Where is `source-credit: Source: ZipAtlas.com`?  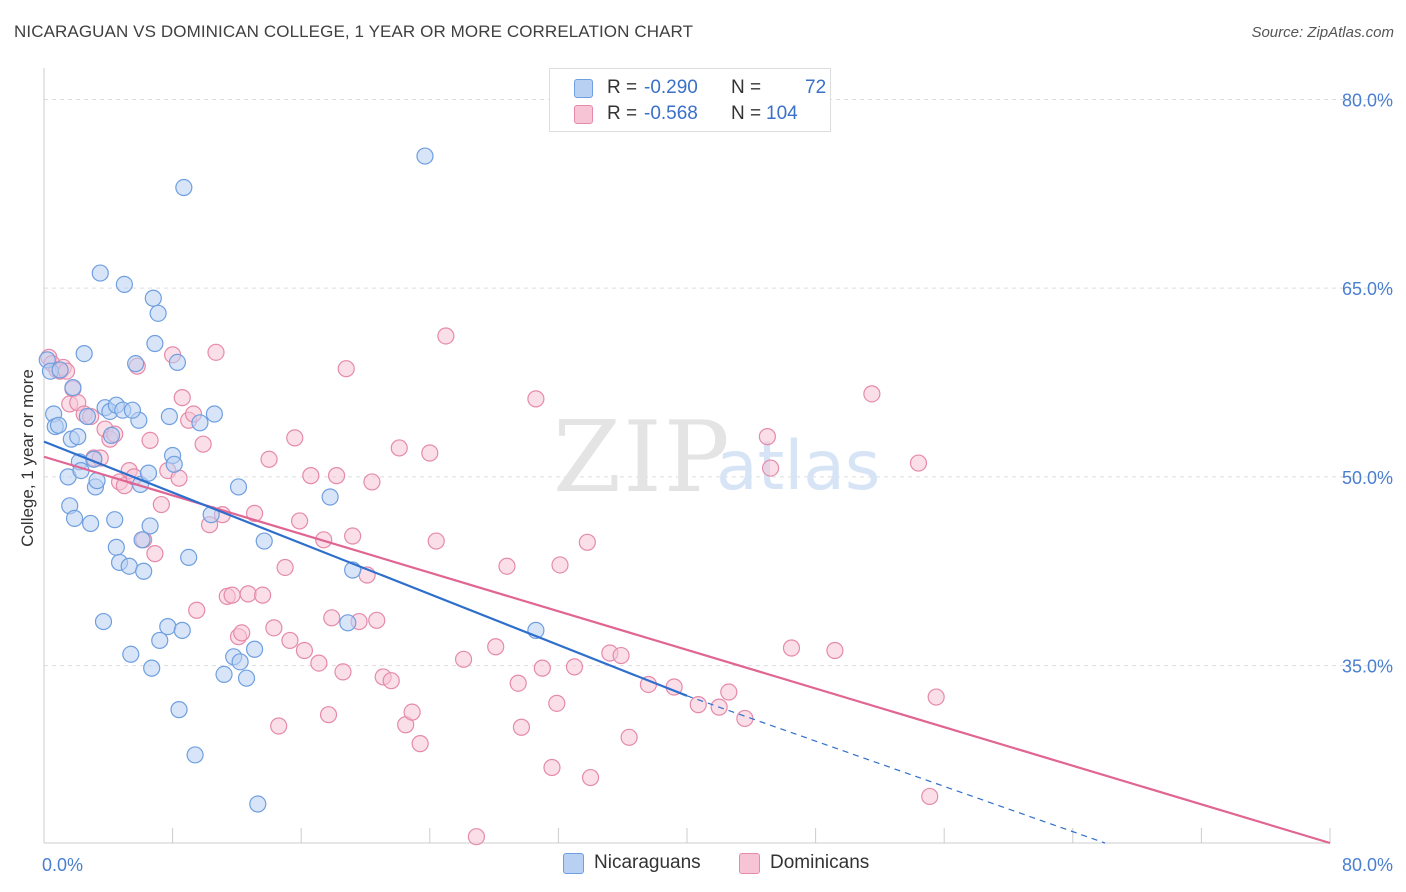 source-credit: Source: ZipAtlas.com is located at coordinates (1322, 32).